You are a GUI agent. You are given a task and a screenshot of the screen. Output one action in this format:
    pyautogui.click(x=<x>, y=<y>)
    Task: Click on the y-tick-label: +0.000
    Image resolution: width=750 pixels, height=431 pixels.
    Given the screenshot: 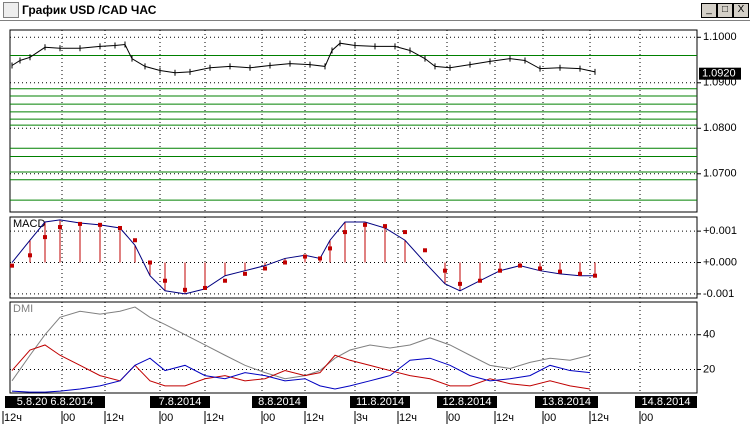 What is the action you would take?
    pyautogui.click(x=720, y=262)
    